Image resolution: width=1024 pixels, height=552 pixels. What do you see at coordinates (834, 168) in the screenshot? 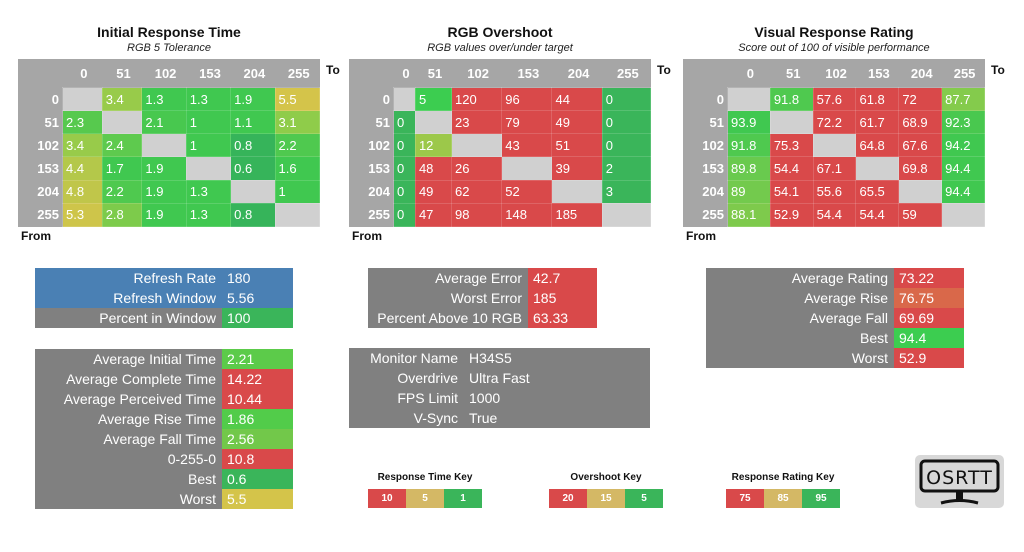
I see `table-row: 153 89.8 54.4 67.1 69.8 94.4` at bounding box center [834, 168].